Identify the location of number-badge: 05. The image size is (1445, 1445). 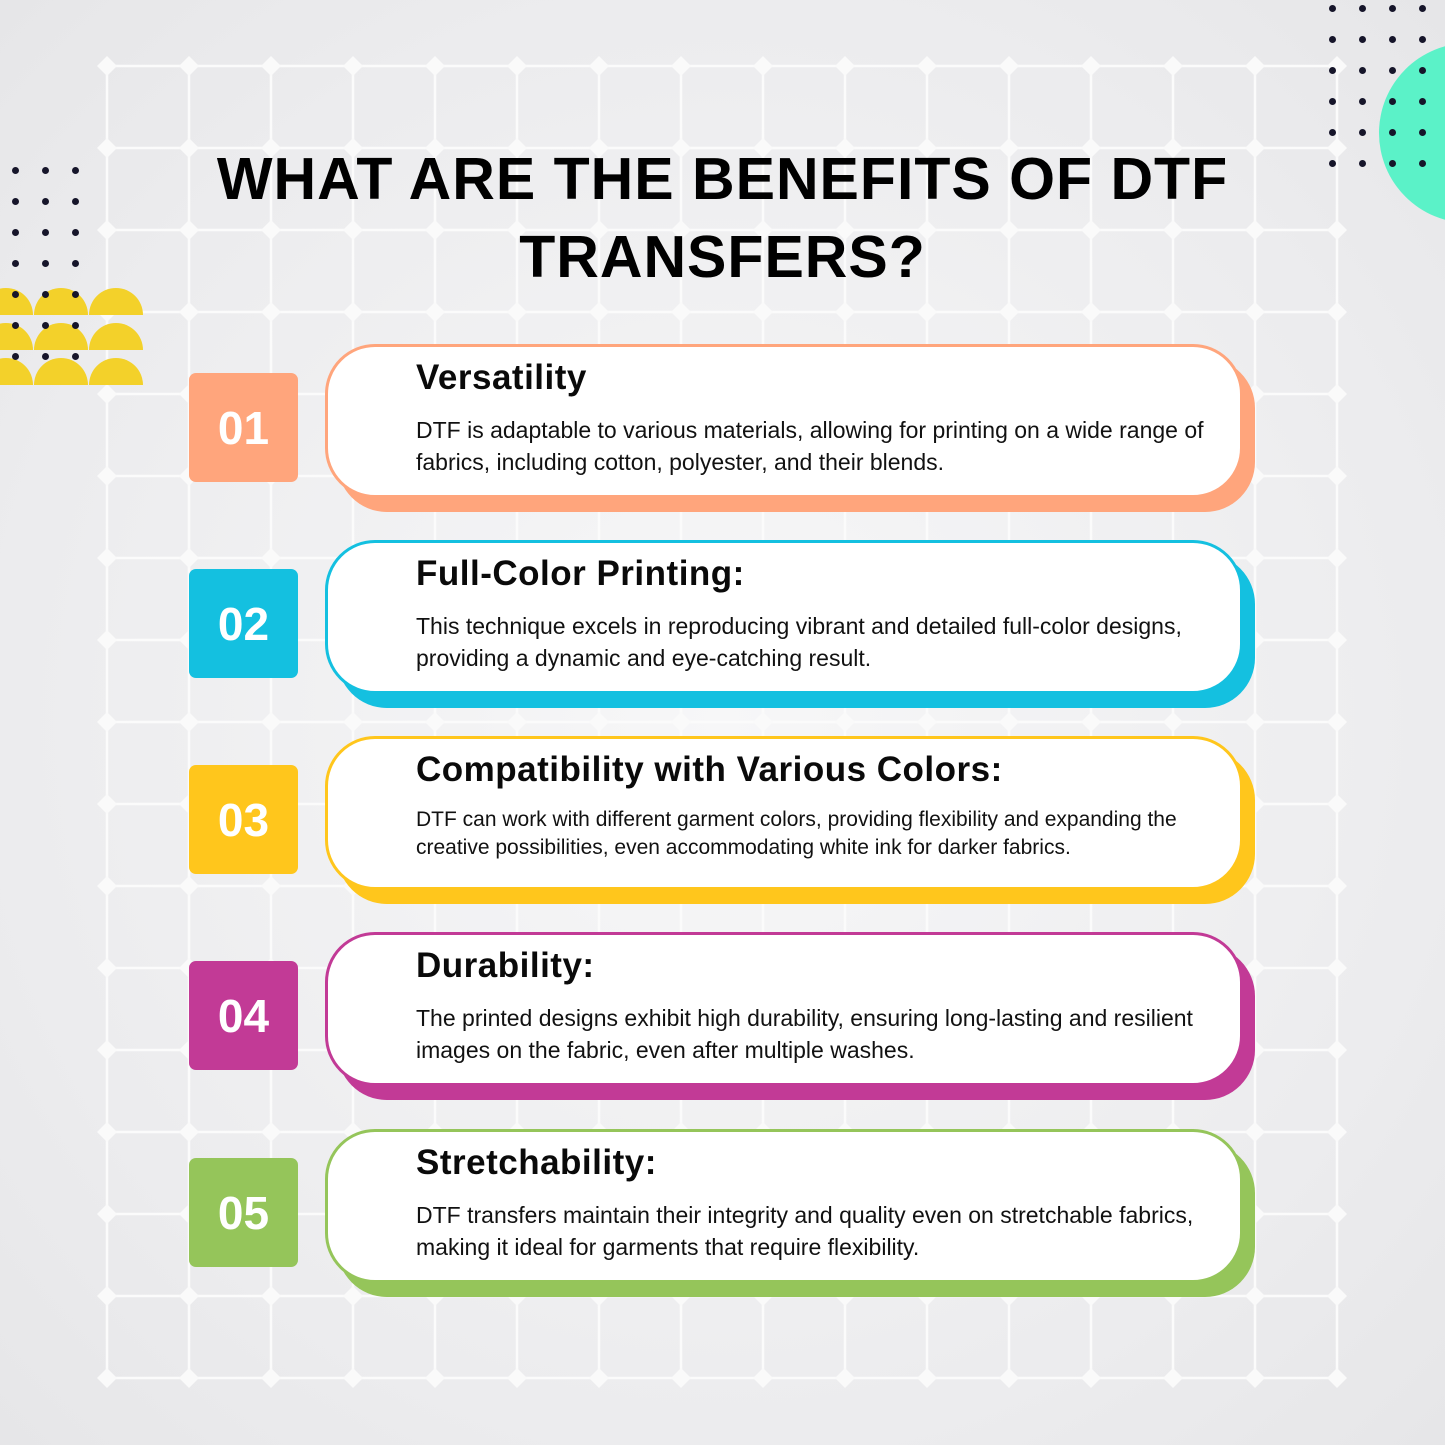
(243, 1212).